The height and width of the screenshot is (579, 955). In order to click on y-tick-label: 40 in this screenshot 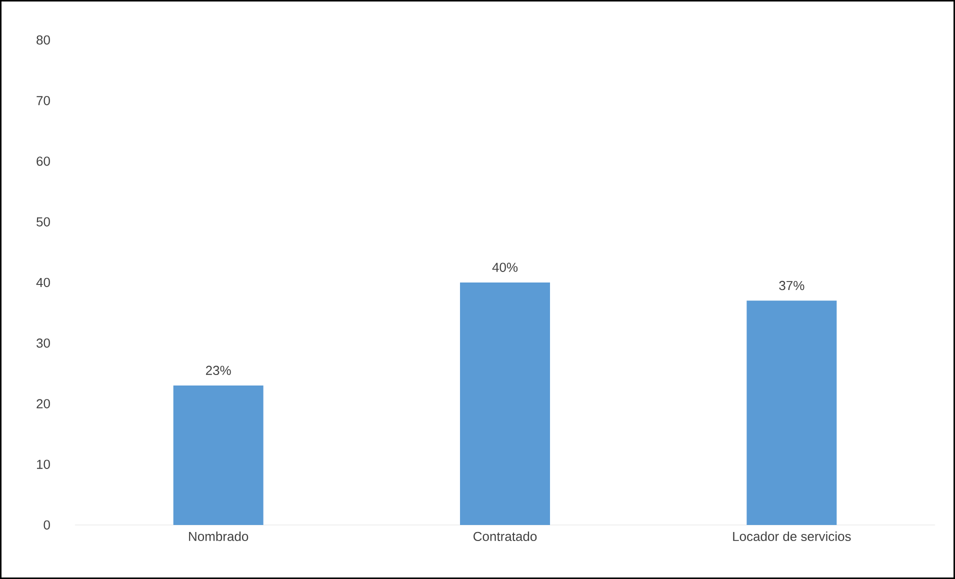, I will do `click(43, 283)`.